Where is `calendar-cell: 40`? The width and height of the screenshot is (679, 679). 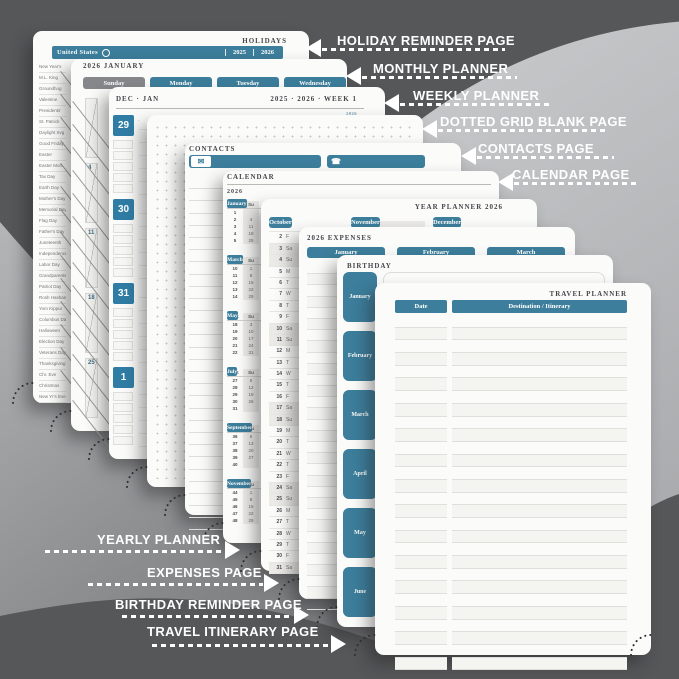
calendar-cell: 40 is located at coordinates (235, 464).